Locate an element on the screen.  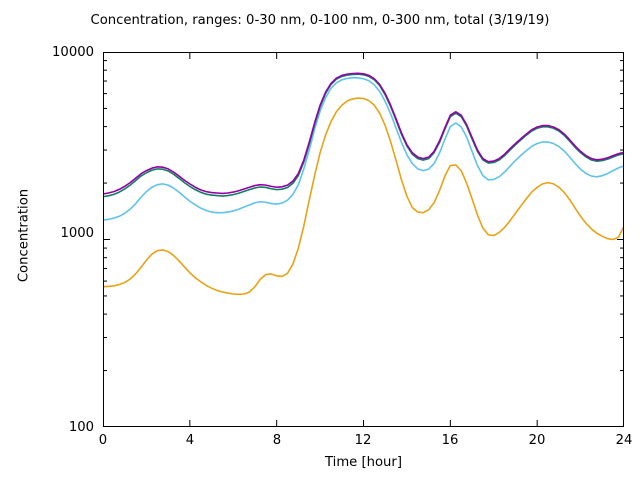
xtick-label-20: 20 is located at coordinates (537, 440).